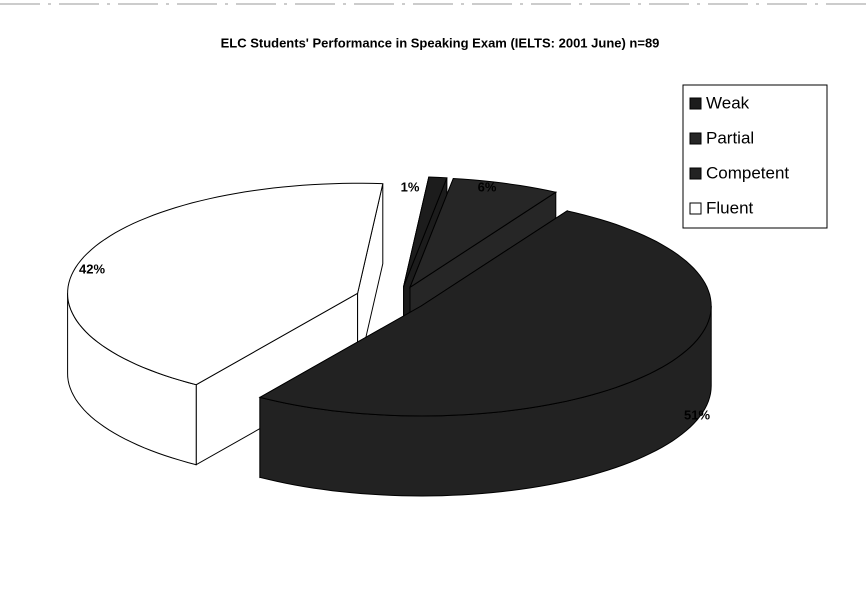  What do you see at coordinates (730, 137) in the screenshot?
I see `legend-label: Partial` at bounding box center [730, 137].